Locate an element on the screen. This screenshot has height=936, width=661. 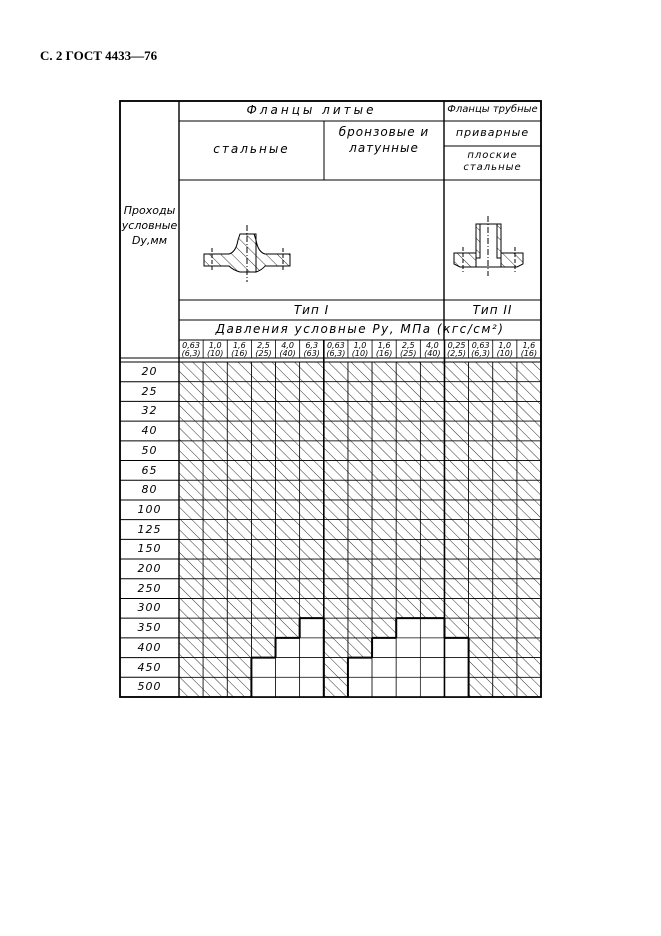
nominal-diameter-label: 100 is located at coordinates (149, 509).